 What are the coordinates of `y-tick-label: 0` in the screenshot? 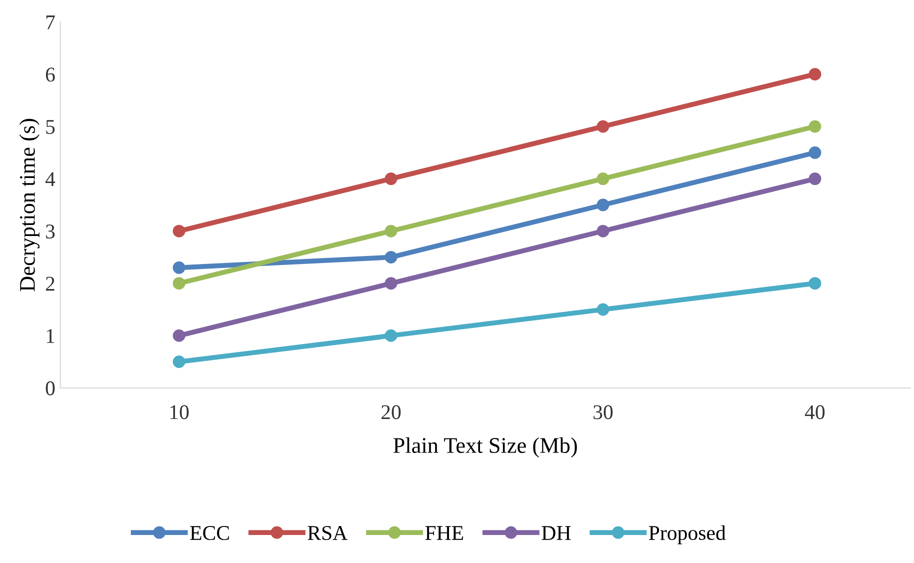 It's located at (50, 388).